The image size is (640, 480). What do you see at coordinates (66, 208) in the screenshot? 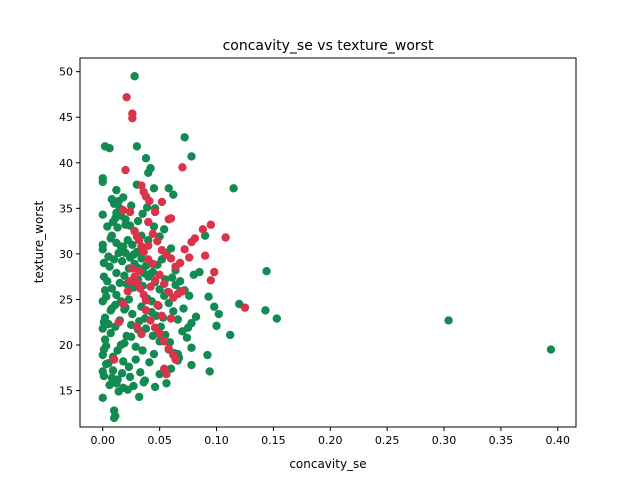
I see `y-tick-label: 35` at bounding box center [66, 208].